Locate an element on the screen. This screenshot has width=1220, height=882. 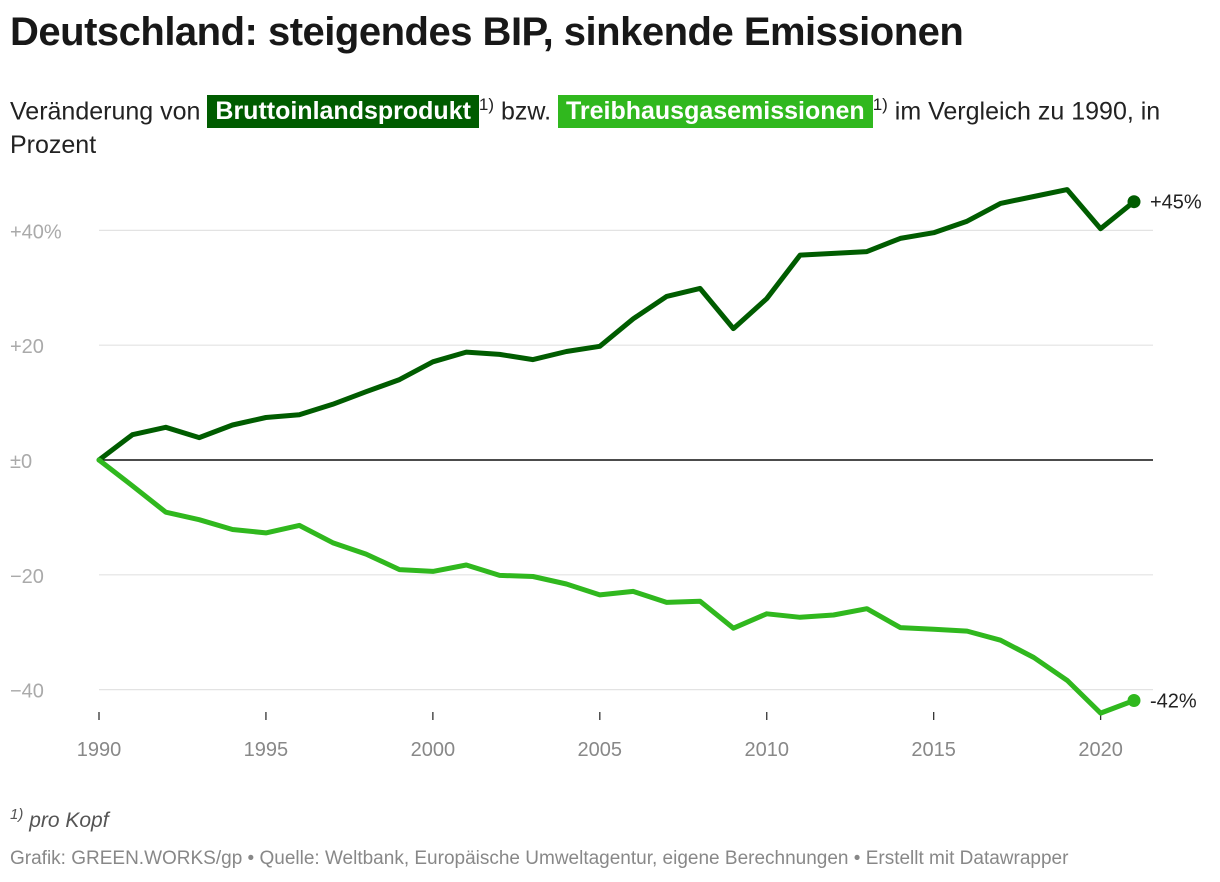
legend-gdp-chip: Bruttoinlandsprodukt is located at coordinates (343, 112).